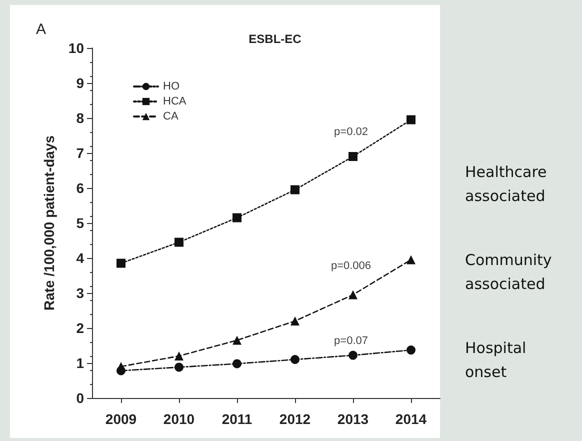 The image size is (582, 441). Describe the element at coordinates (237, 419) in the screenshot. I see `x-tick-label: 2011` at that location.